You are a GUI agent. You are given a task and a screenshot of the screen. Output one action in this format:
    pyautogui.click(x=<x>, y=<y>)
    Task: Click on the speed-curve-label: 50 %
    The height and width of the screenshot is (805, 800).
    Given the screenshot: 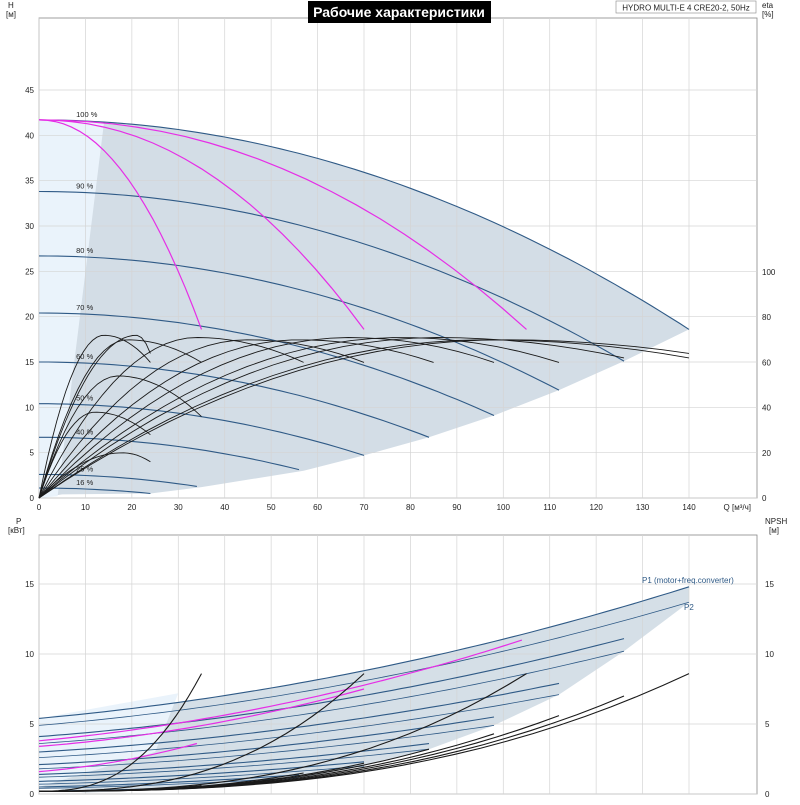 What is the action you would take?
    pyautogui.click(x=84, y=398)
    